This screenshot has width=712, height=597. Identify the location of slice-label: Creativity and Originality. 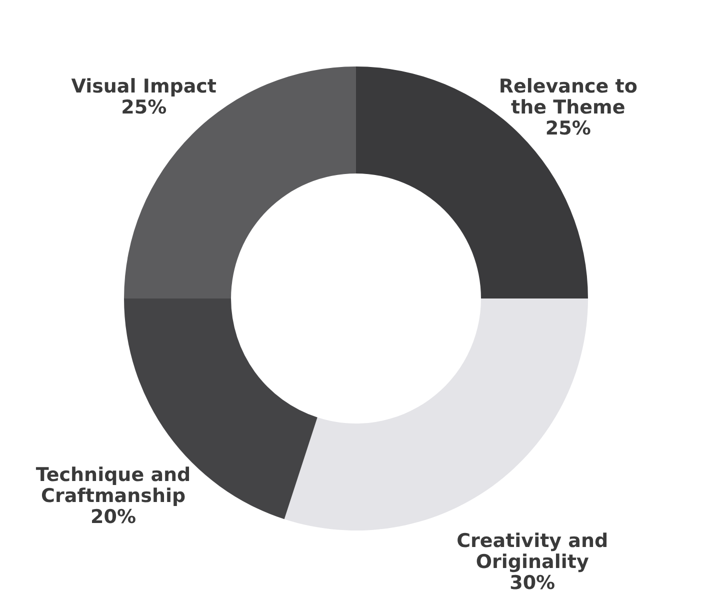
(532, 552).